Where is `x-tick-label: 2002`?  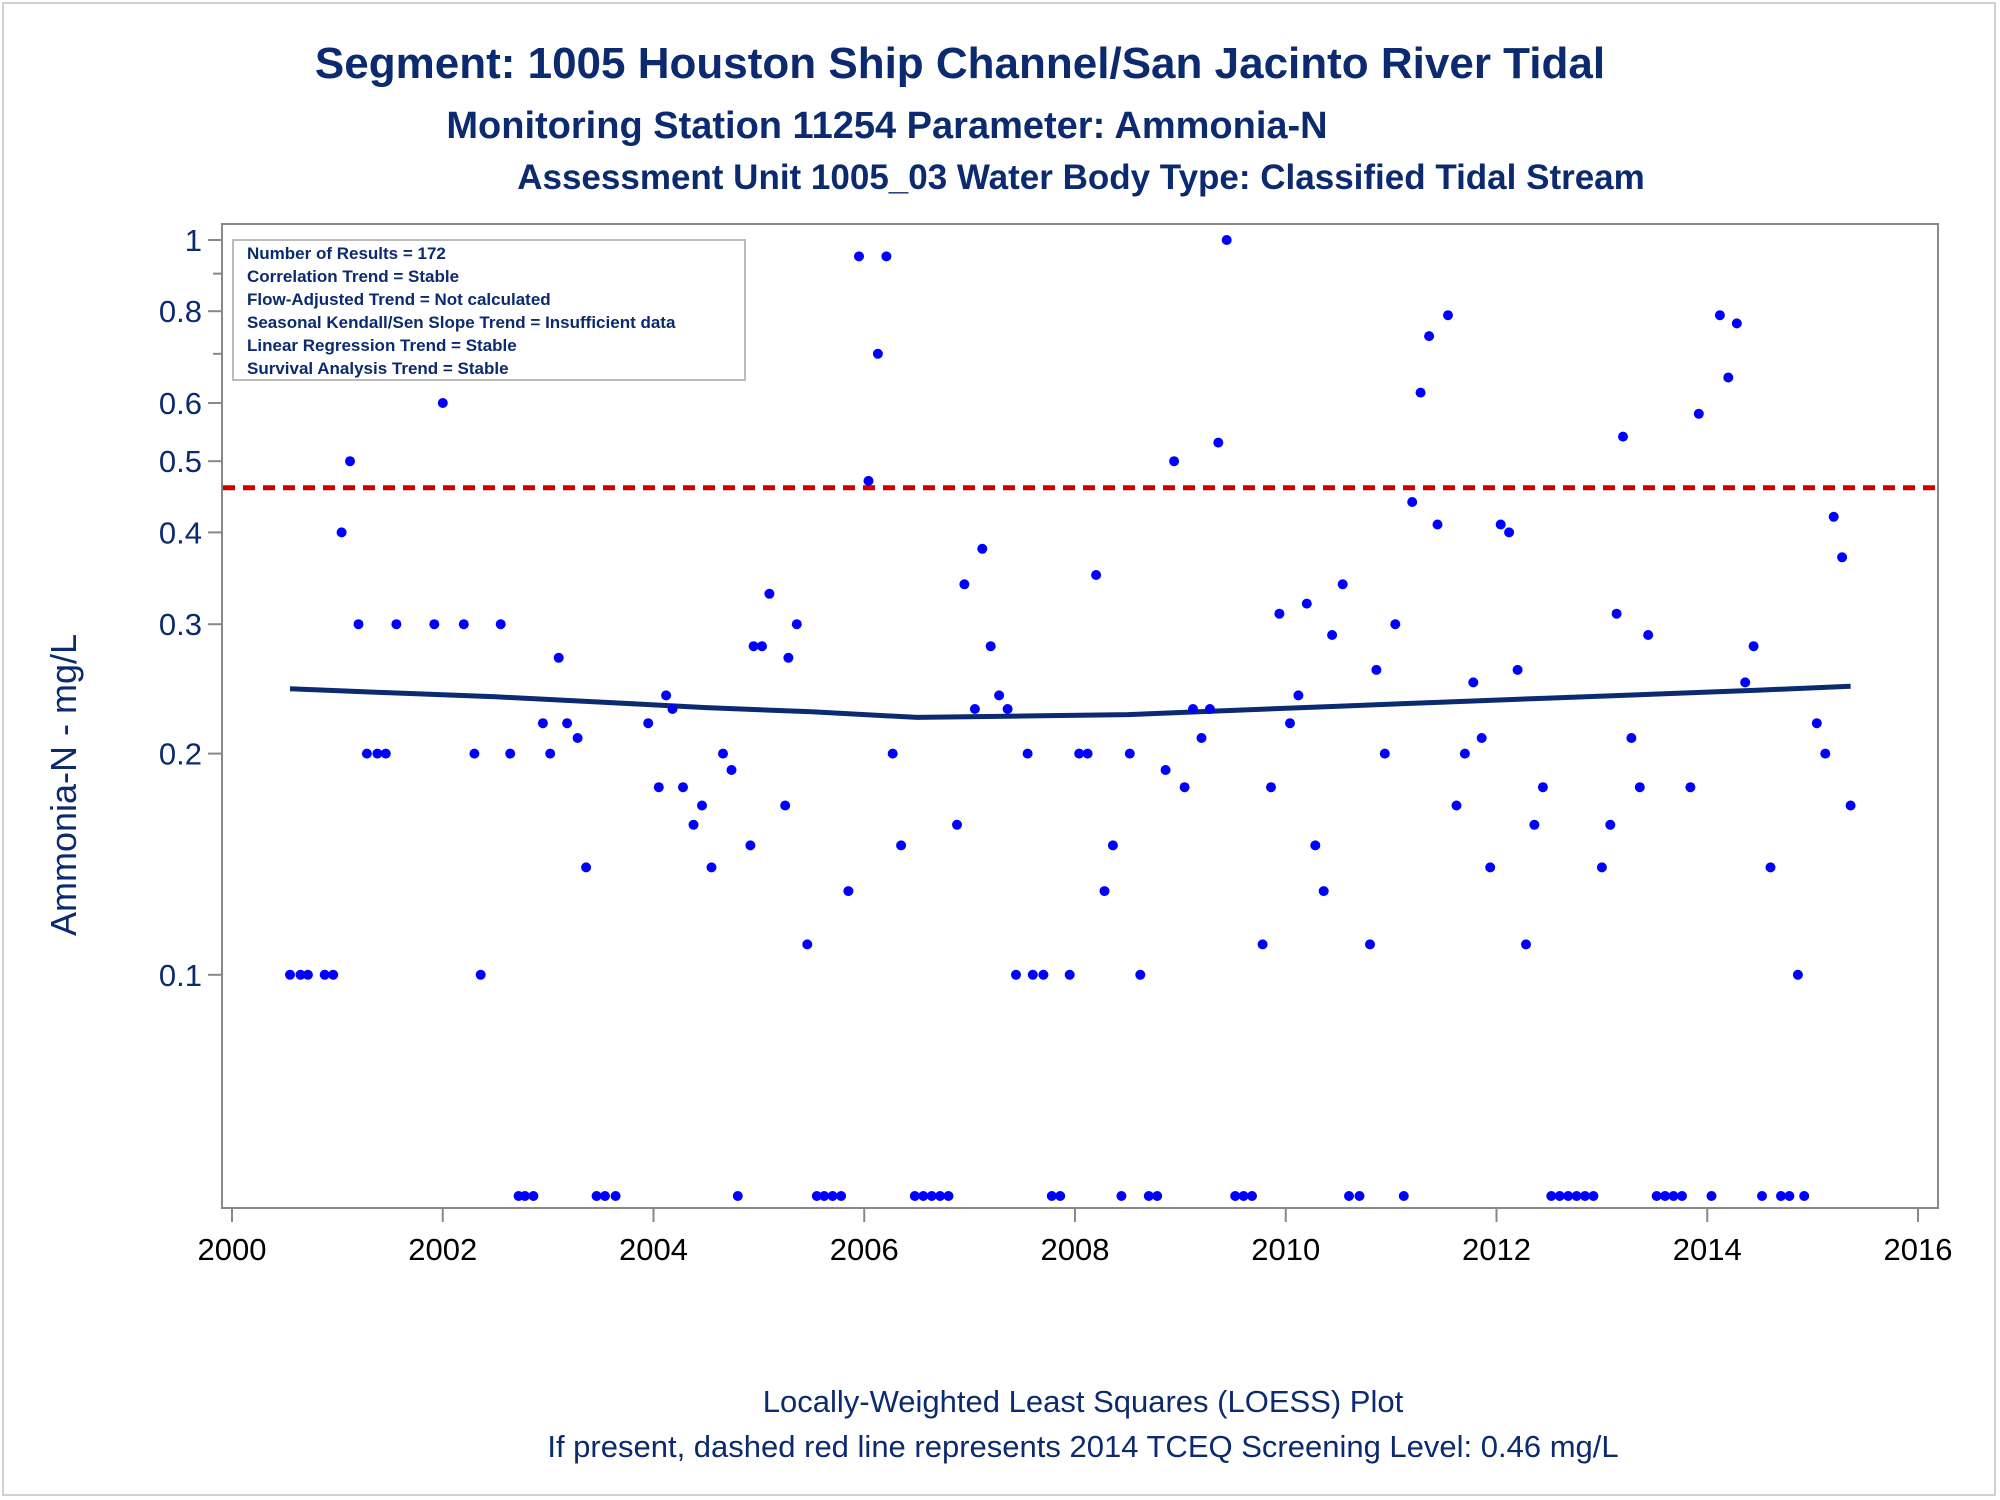
x-tick-label: 2002 is located at coordinates (442, 1249).